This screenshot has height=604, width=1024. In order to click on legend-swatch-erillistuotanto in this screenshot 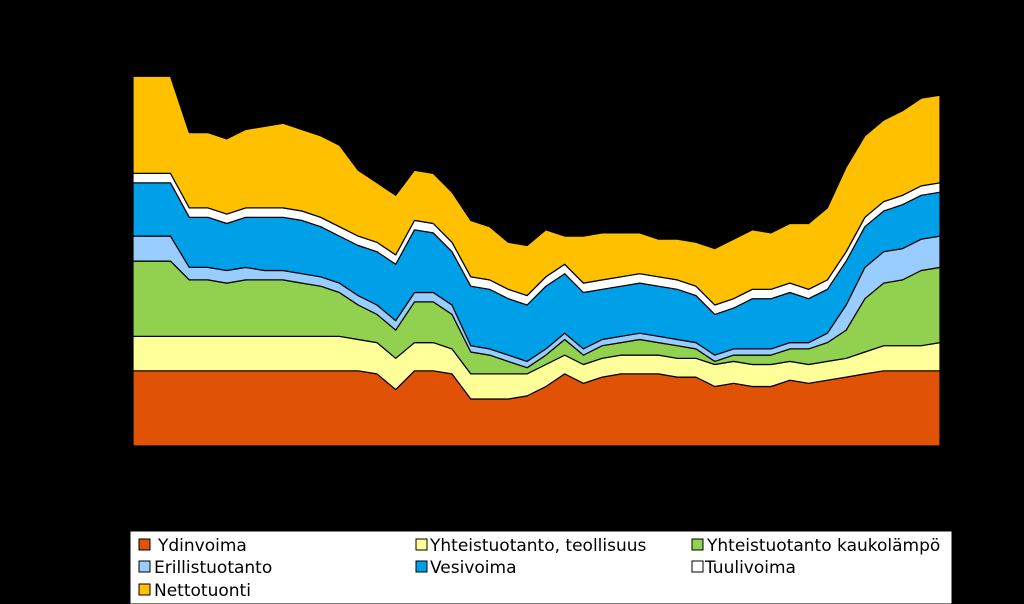, I will do `click(144, 566)`.